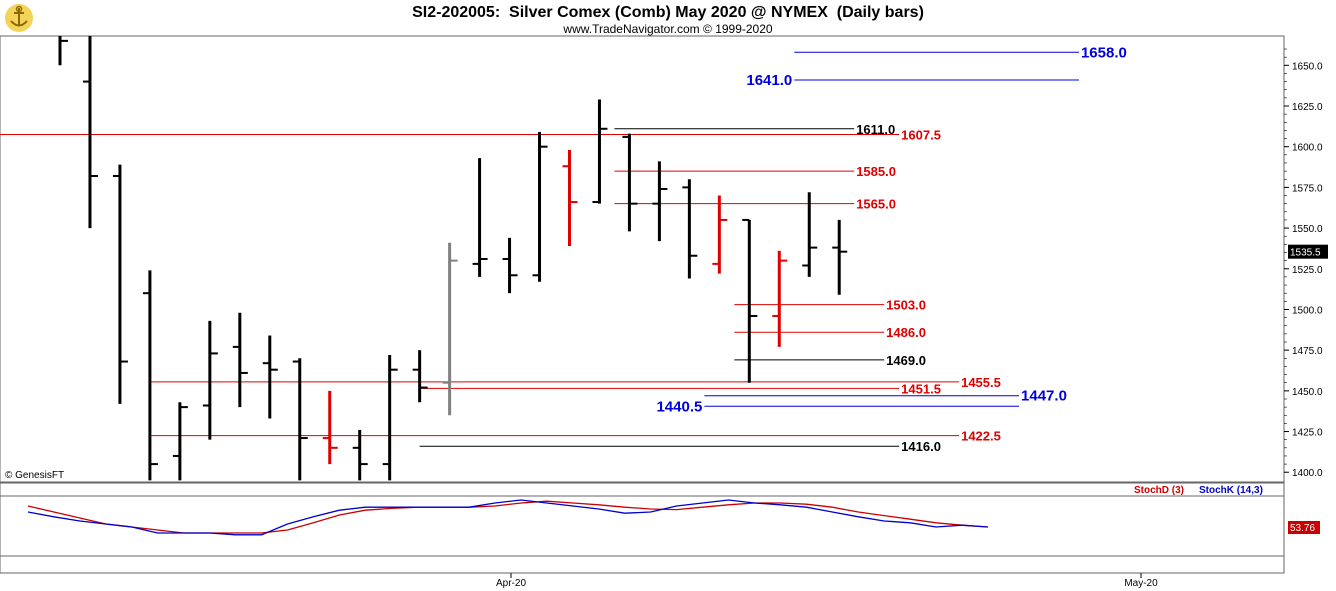  Describe the element at coordinates (1307, 229) in the screenshot. I see `y-tick-label: 1550.0` at that location.